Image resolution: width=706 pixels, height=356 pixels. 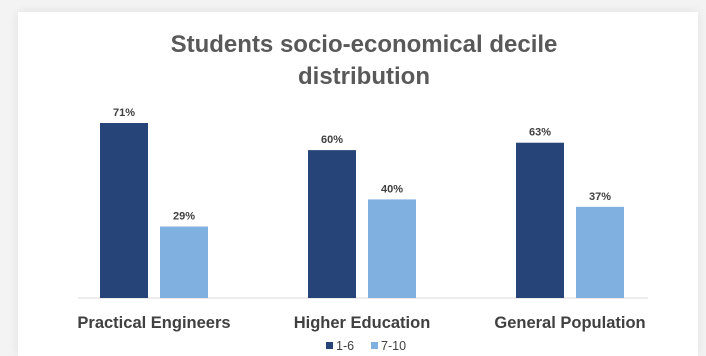 I want to click on category-label: Practical Engineers, so click(x=153, y=323).